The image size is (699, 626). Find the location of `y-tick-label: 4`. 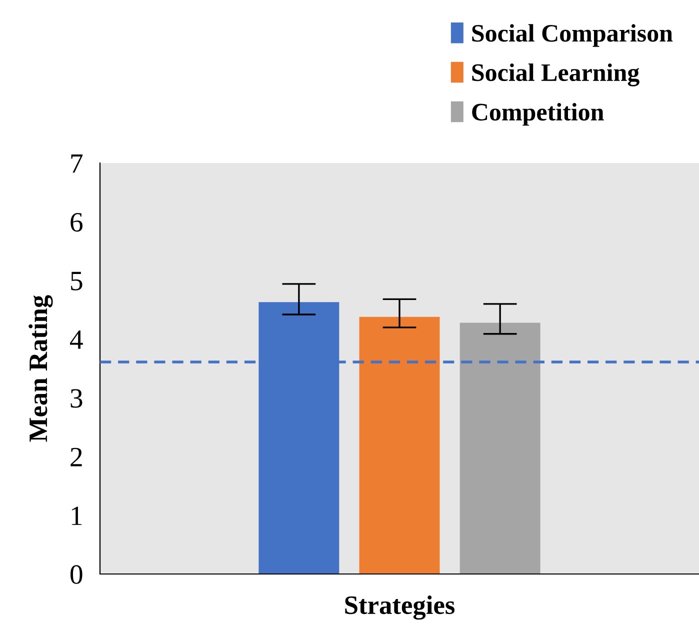

y-tick-label: 4 is located at coordinates (76, 339).